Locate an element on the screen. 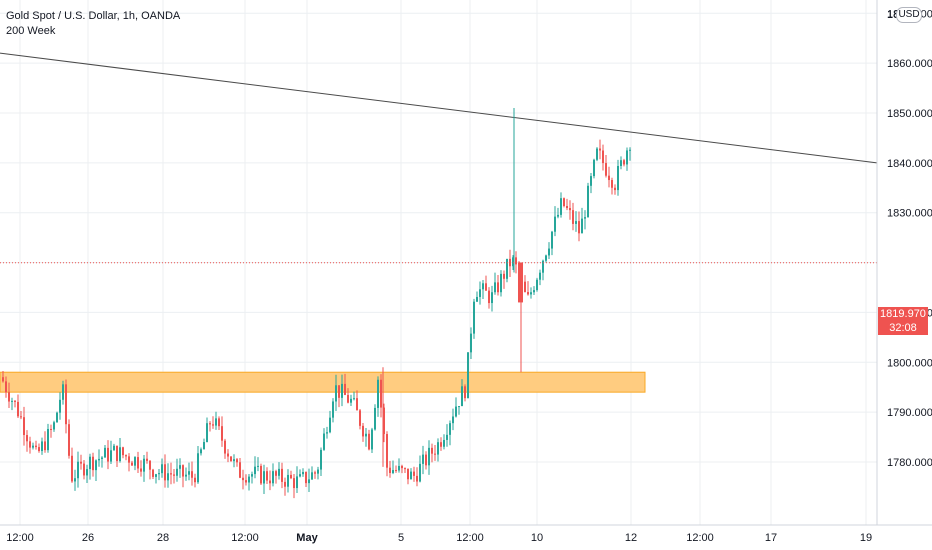  time-tick-label: 19 is located at coordinates (866, 538).